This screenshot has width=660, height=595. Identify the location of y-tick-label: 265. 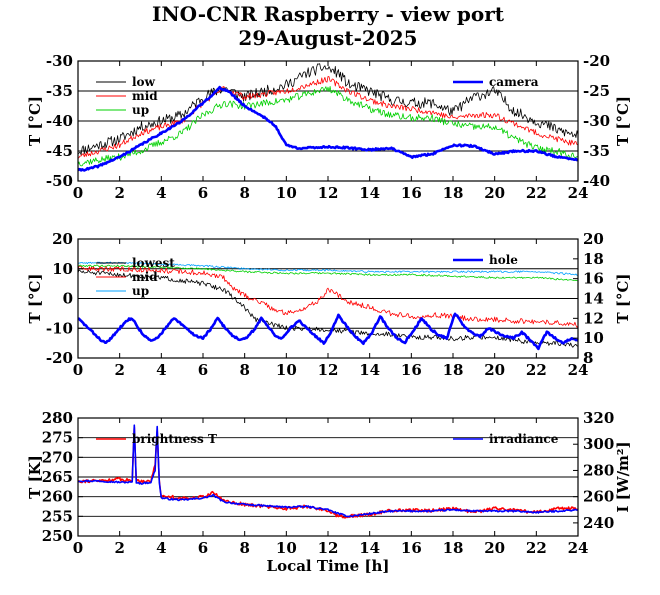
(57, 477).